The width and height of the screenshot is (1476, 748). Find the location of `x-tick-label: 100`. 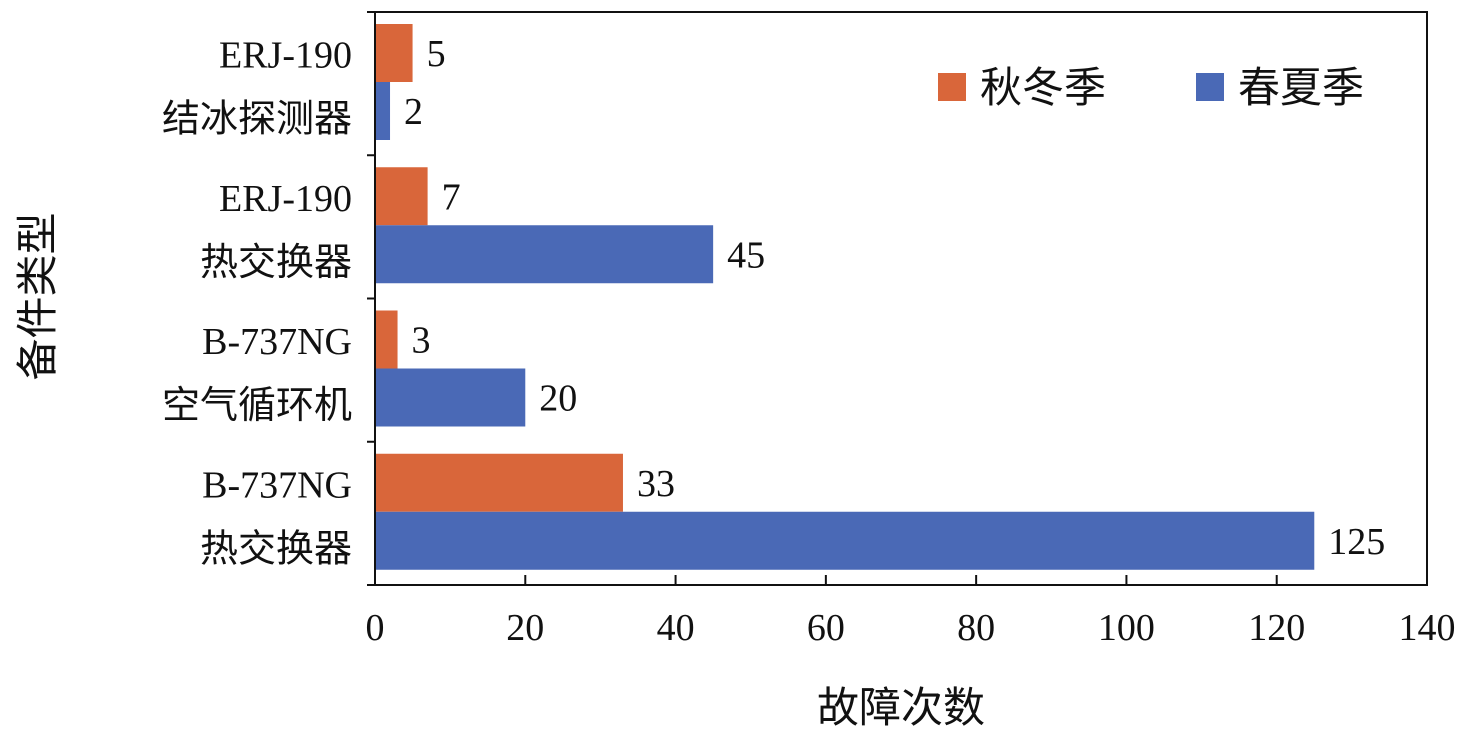

x-tick-label: 100 is located at coordinates (1126, 628).